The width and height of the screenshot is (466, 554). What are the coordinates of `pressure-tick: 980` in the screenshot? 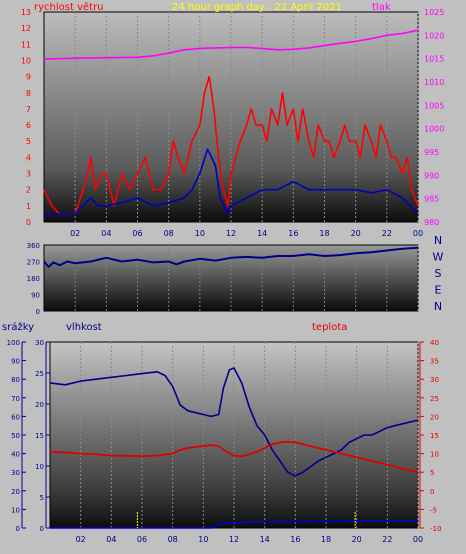 It's located at (431, 222).